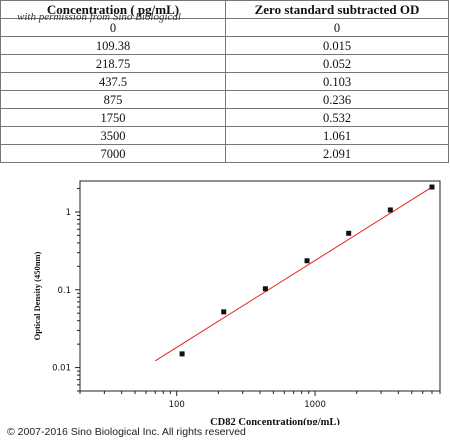  I want to click on header-od: Zero standard subtracted OD, so click(337, 9).